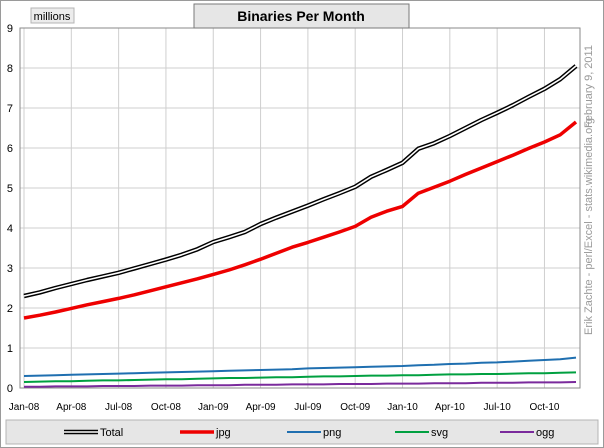  I want to click on legend-svg-label: svg, so click(439, 433).